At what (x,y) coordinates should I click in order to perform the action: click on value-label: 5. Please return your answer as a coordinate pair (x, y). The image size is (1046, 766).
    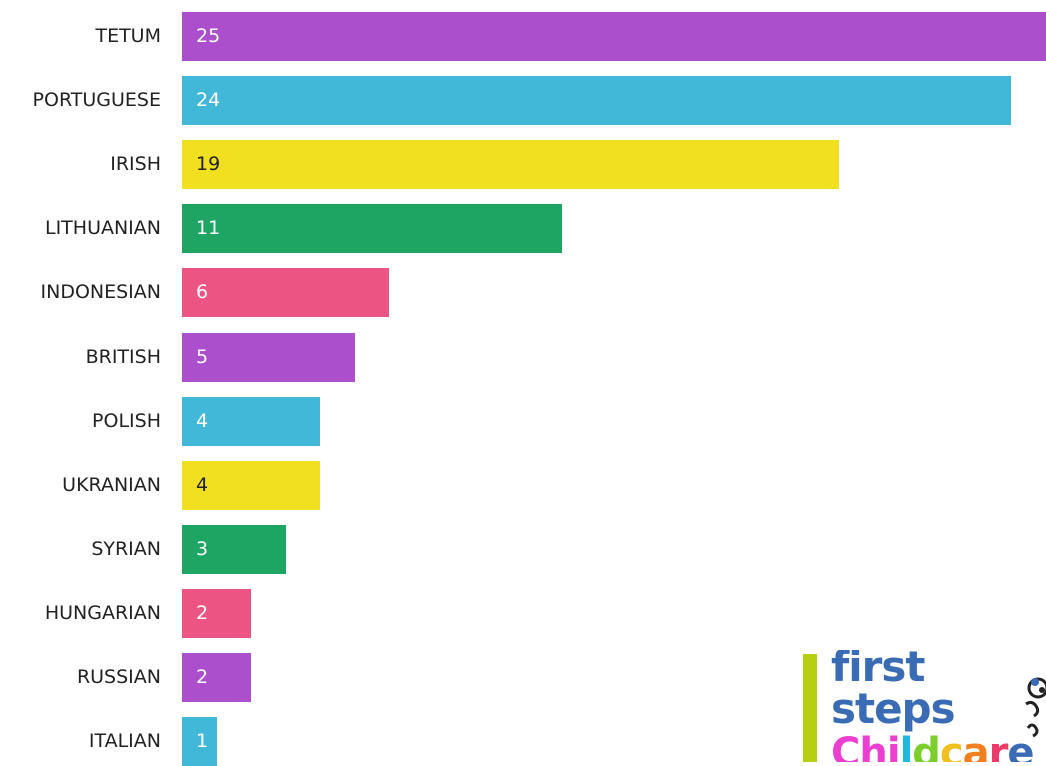
    Looking at the image, I should click on (202, 356).